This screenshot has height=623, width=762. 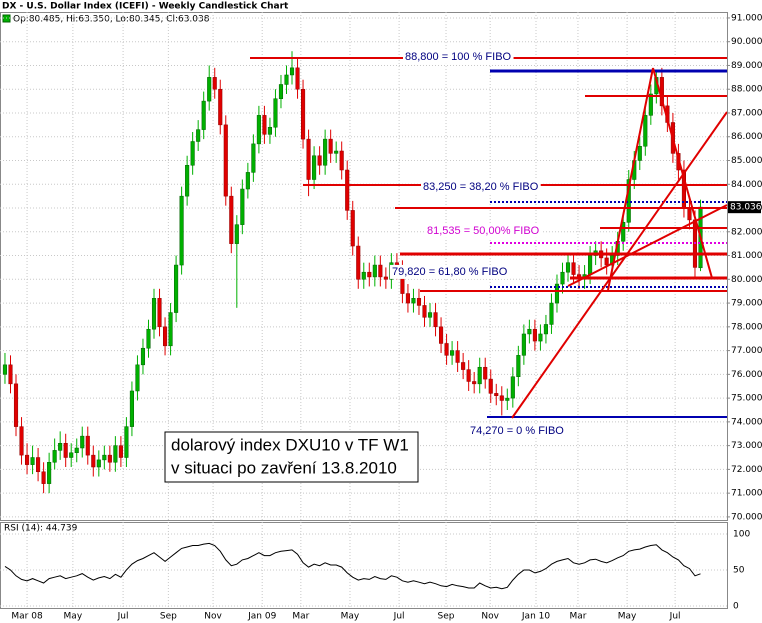 What do you see at coordinates (746, 113) in the screenshot?
I see `y-tick-label: 87.000` at bounding box center [746, 113].